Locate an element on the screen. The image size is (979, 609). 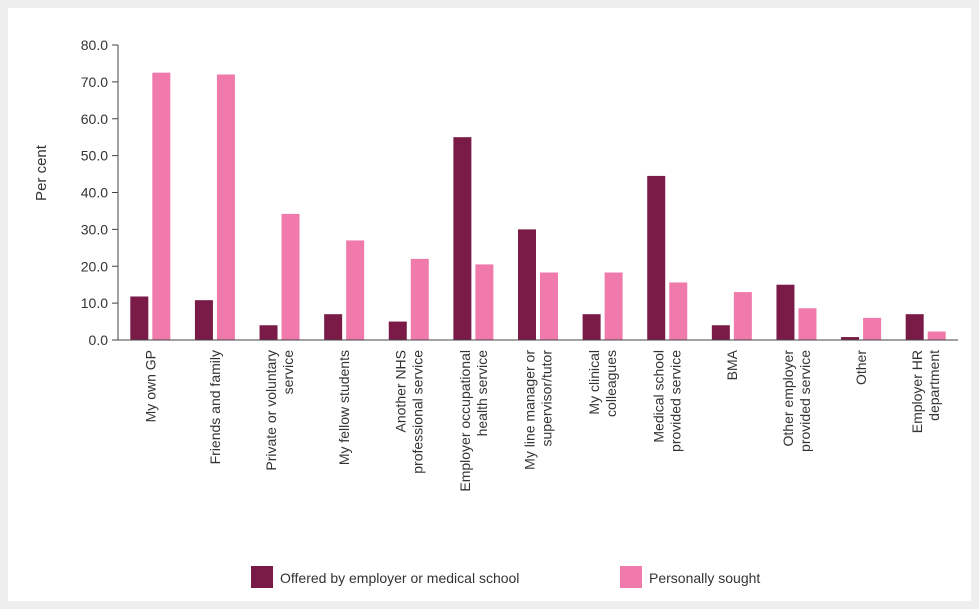
category-label-line: health service is located at coordinates (482, 393).